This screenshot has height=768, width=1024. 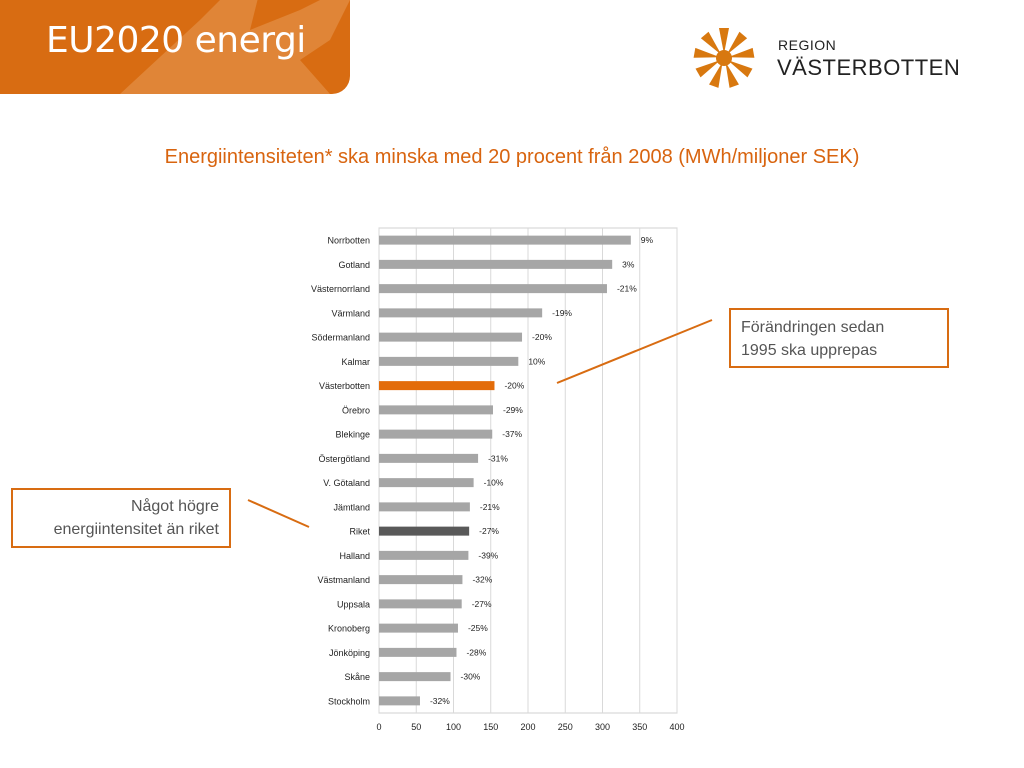 What do you see at coordinates (436, 410) in the screenshot?
I see `bar-örebro` at bounding box center [436, 410].